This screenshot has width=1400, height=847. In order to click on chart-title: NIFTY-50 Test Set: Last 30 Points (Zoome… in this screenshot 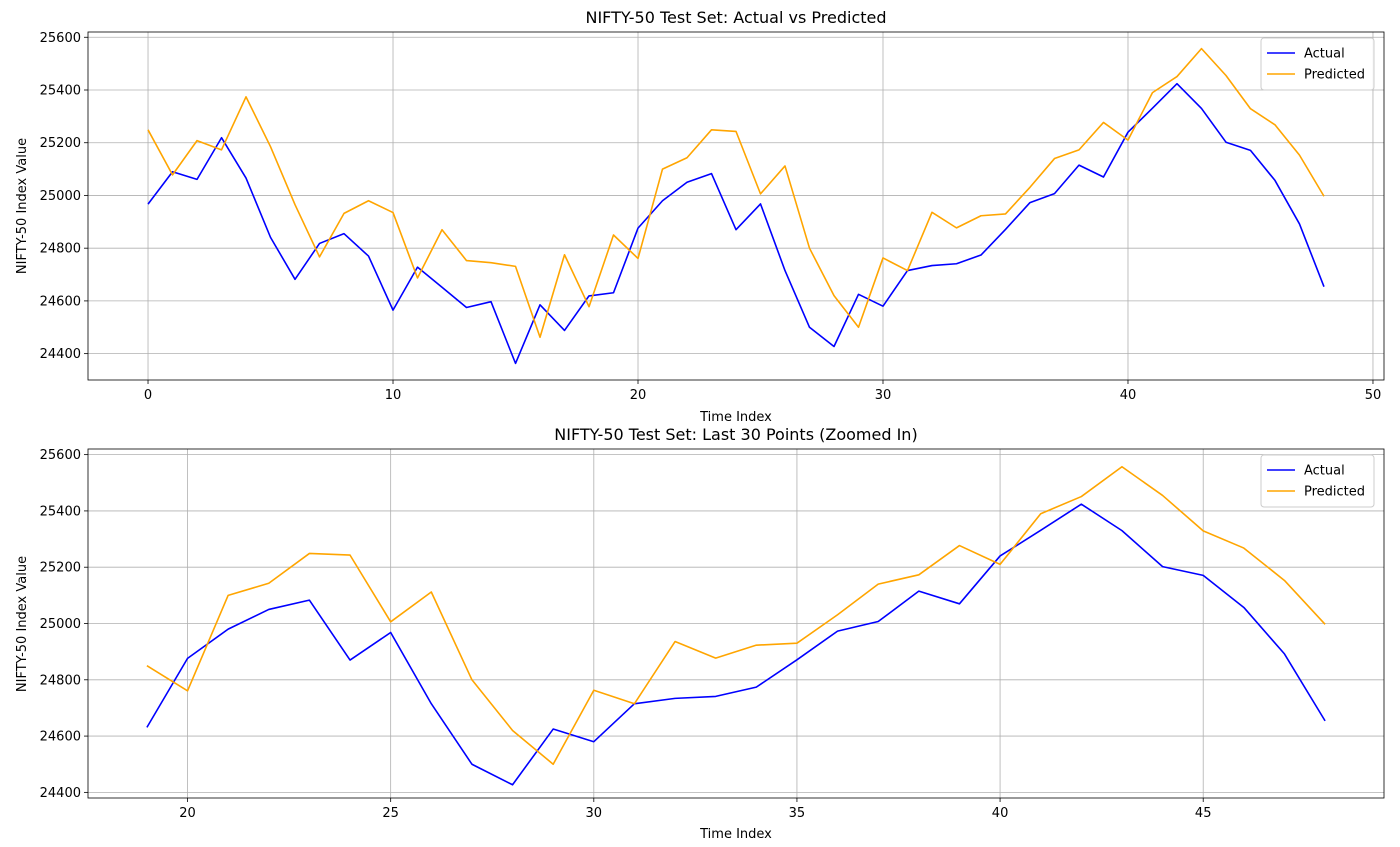, I will do `click(735, 434)`.